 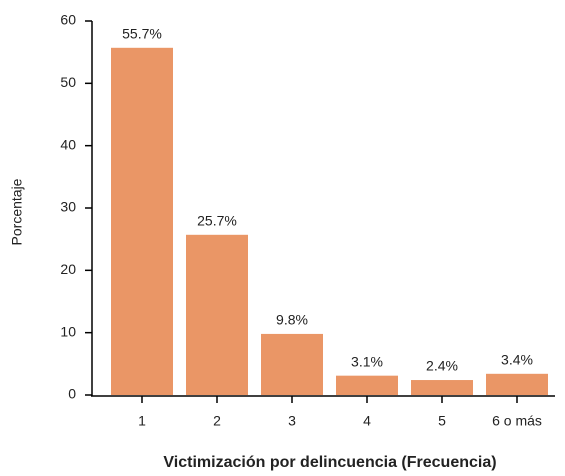 I want to click on y-tick-label: 0, so click(x=72, y=394).